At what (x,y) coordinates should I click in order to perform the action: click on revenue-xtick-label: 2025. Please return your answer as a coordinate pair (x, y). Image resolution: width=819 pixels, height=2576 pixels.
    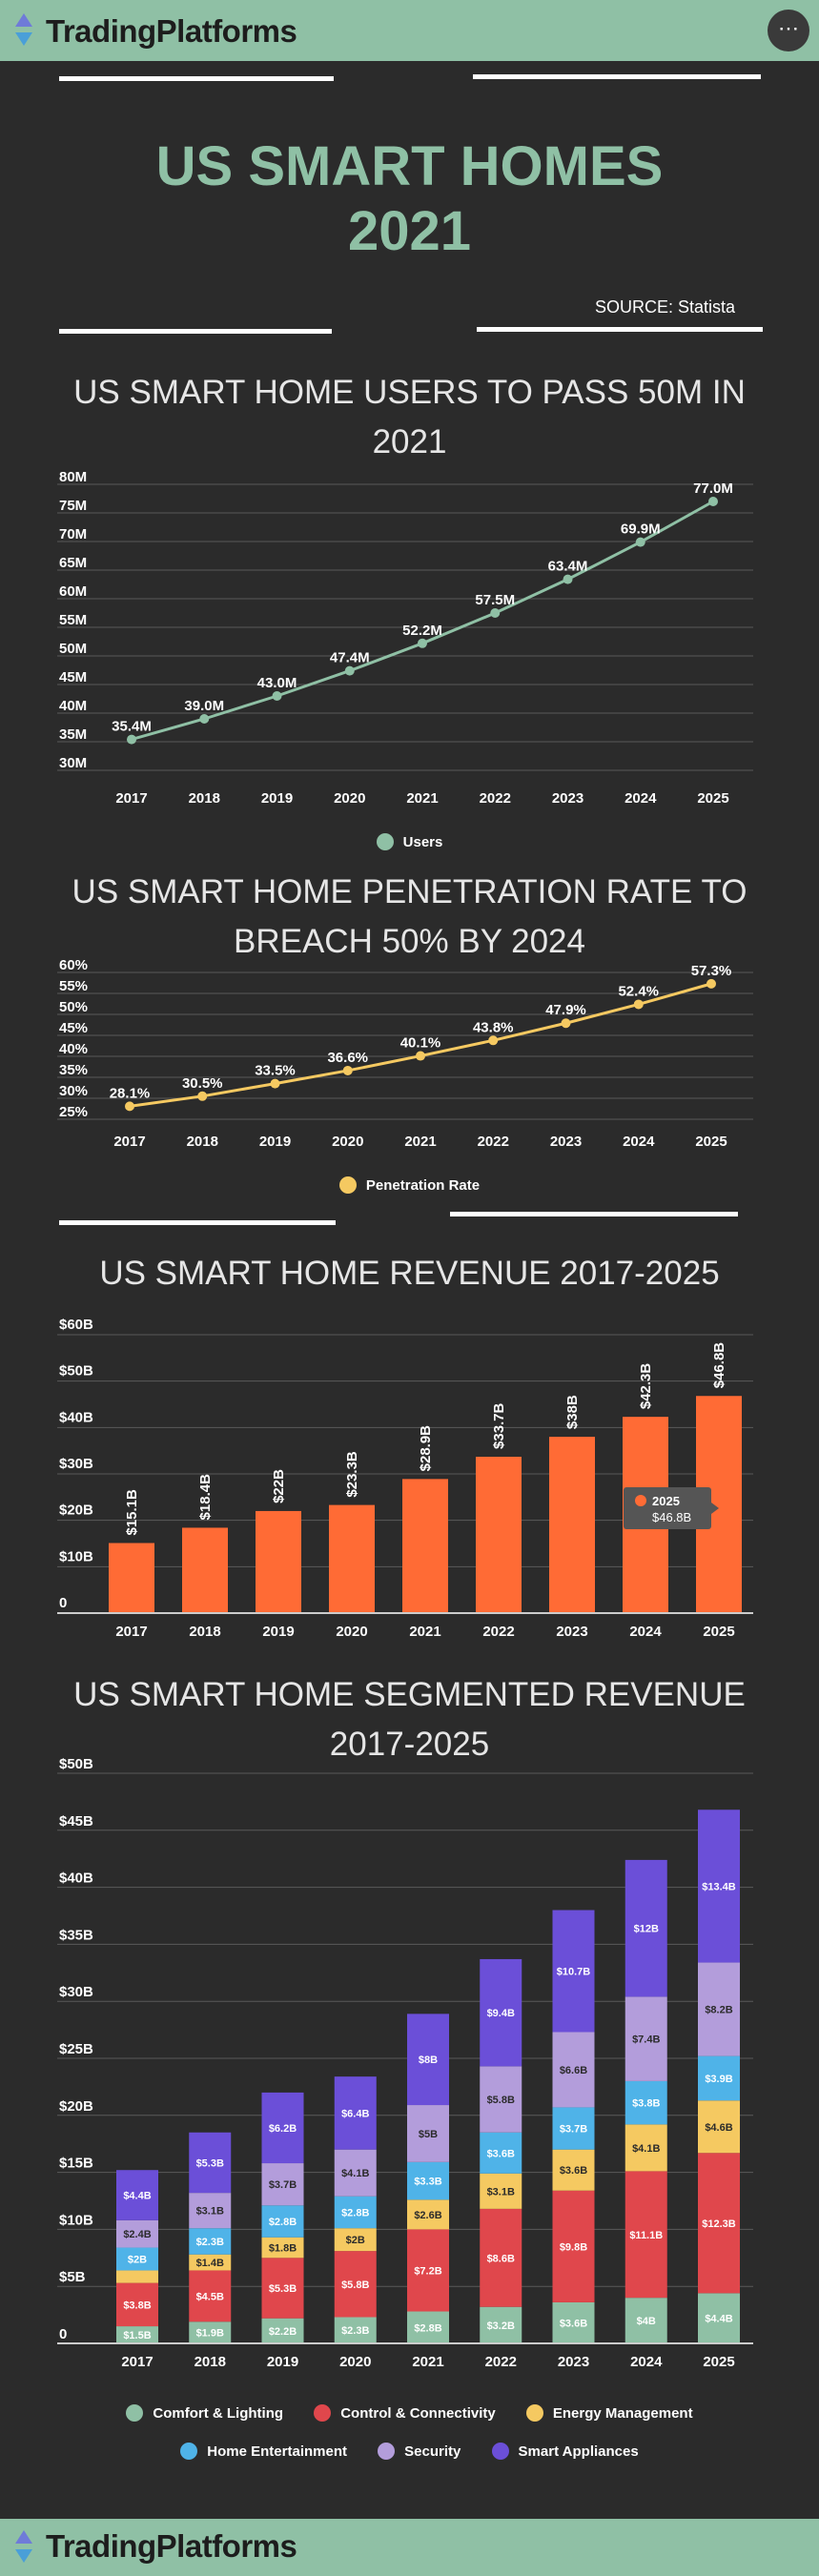
    Looking at the image, I should click on (718, 1632).